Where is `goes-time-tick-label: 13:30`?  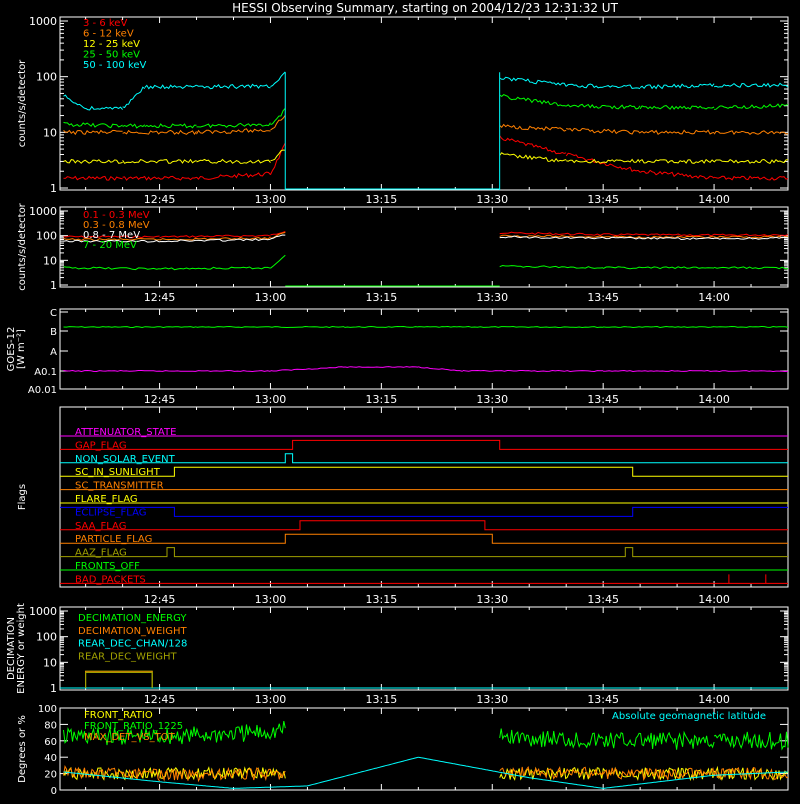 goes-time-tick-label: 13:30 is located at coordinates (492, 399).